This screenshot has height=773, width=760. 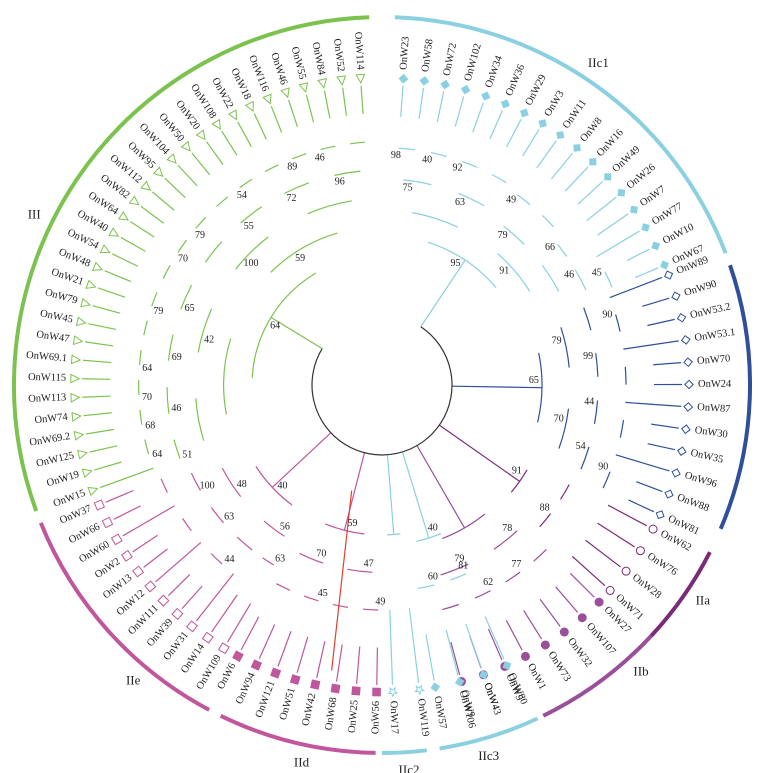 What do you see at coordinates (489, 733) in the screenshot?
I see `clade-arc-iic3` at bounding box center [489, 733].